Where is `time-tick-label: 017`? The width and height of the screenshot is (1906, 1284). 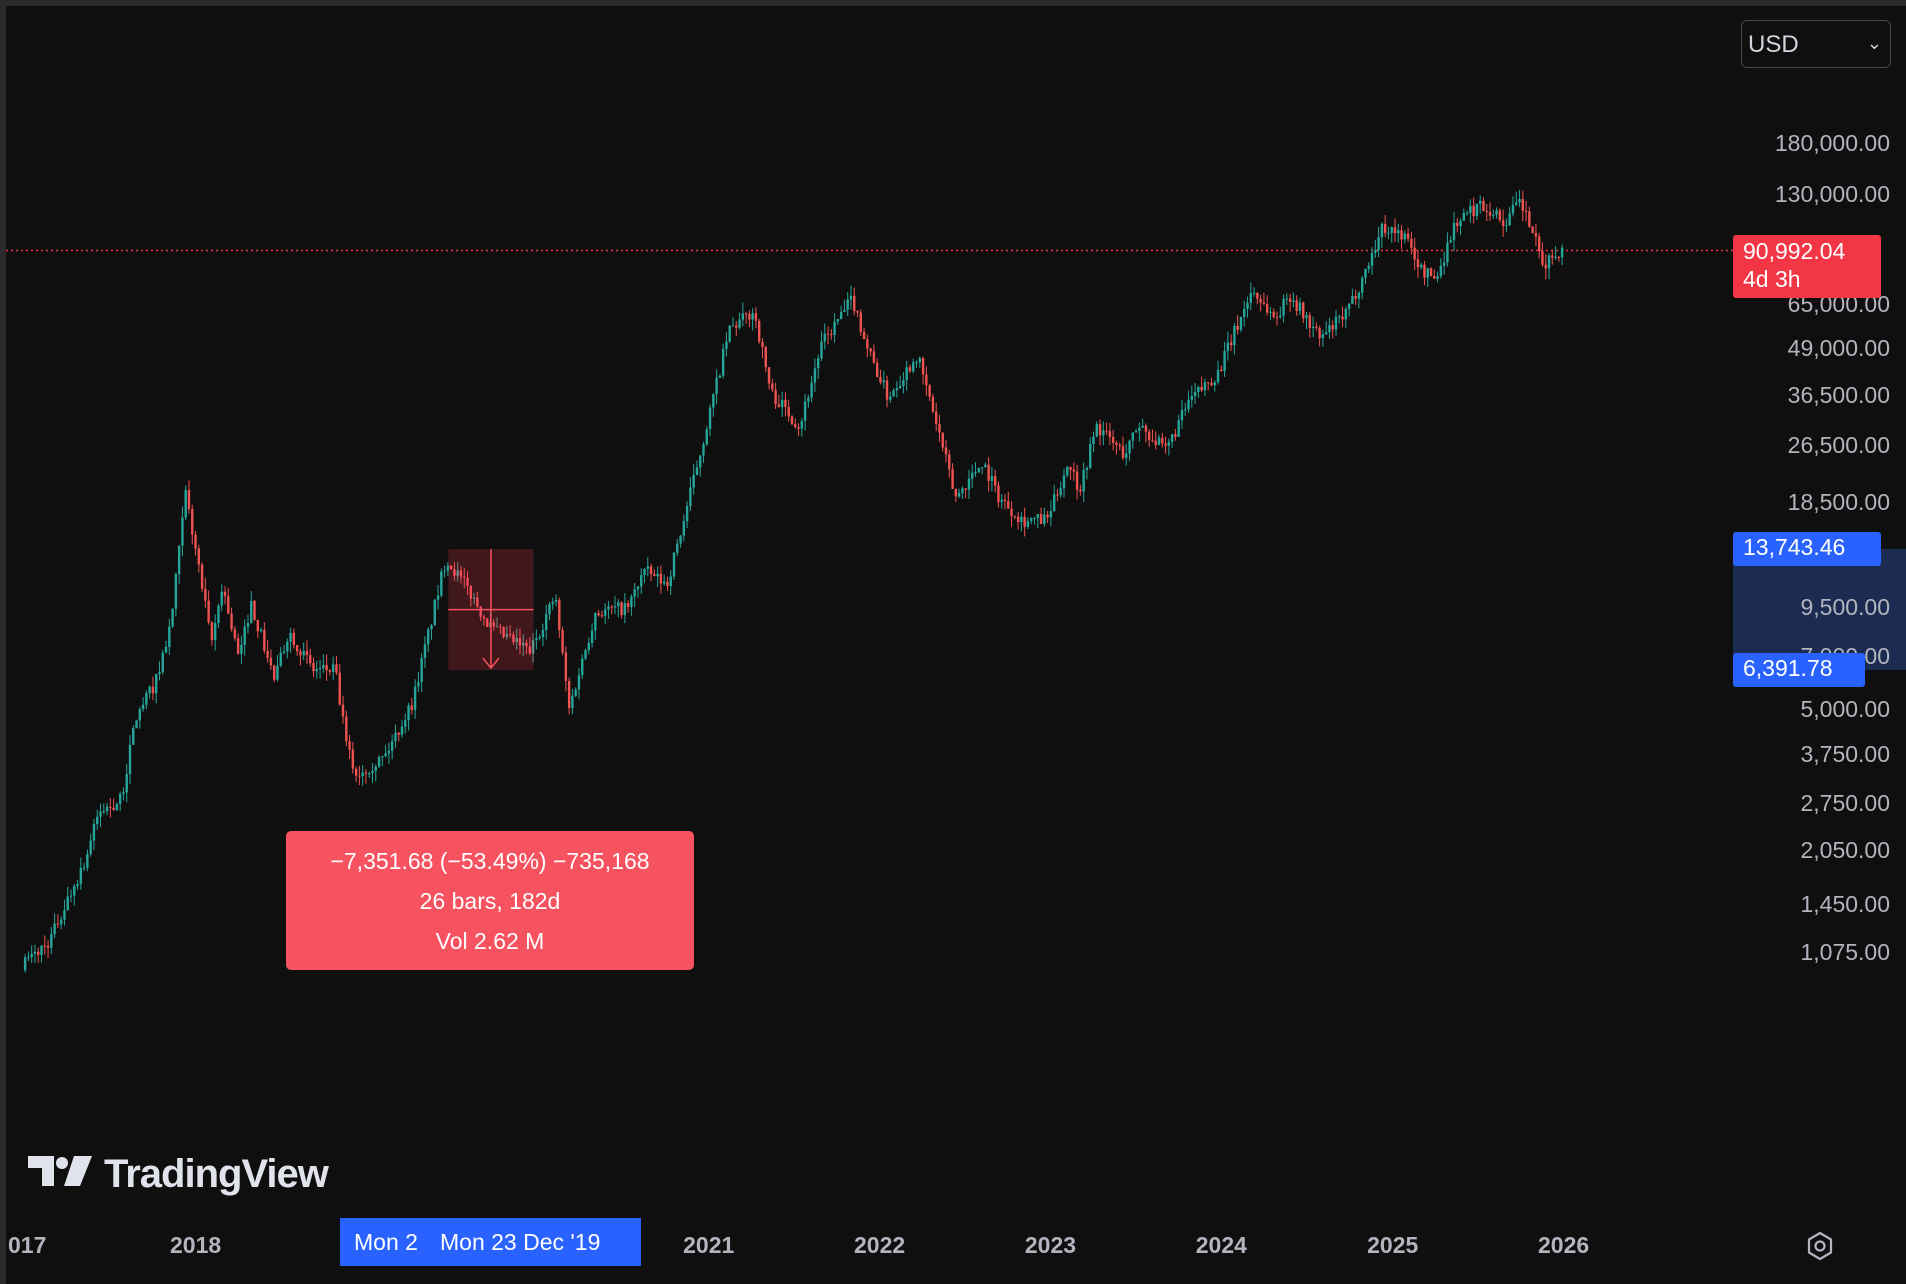 time-tick-label: 017 is located at coordinates (27, 1245).